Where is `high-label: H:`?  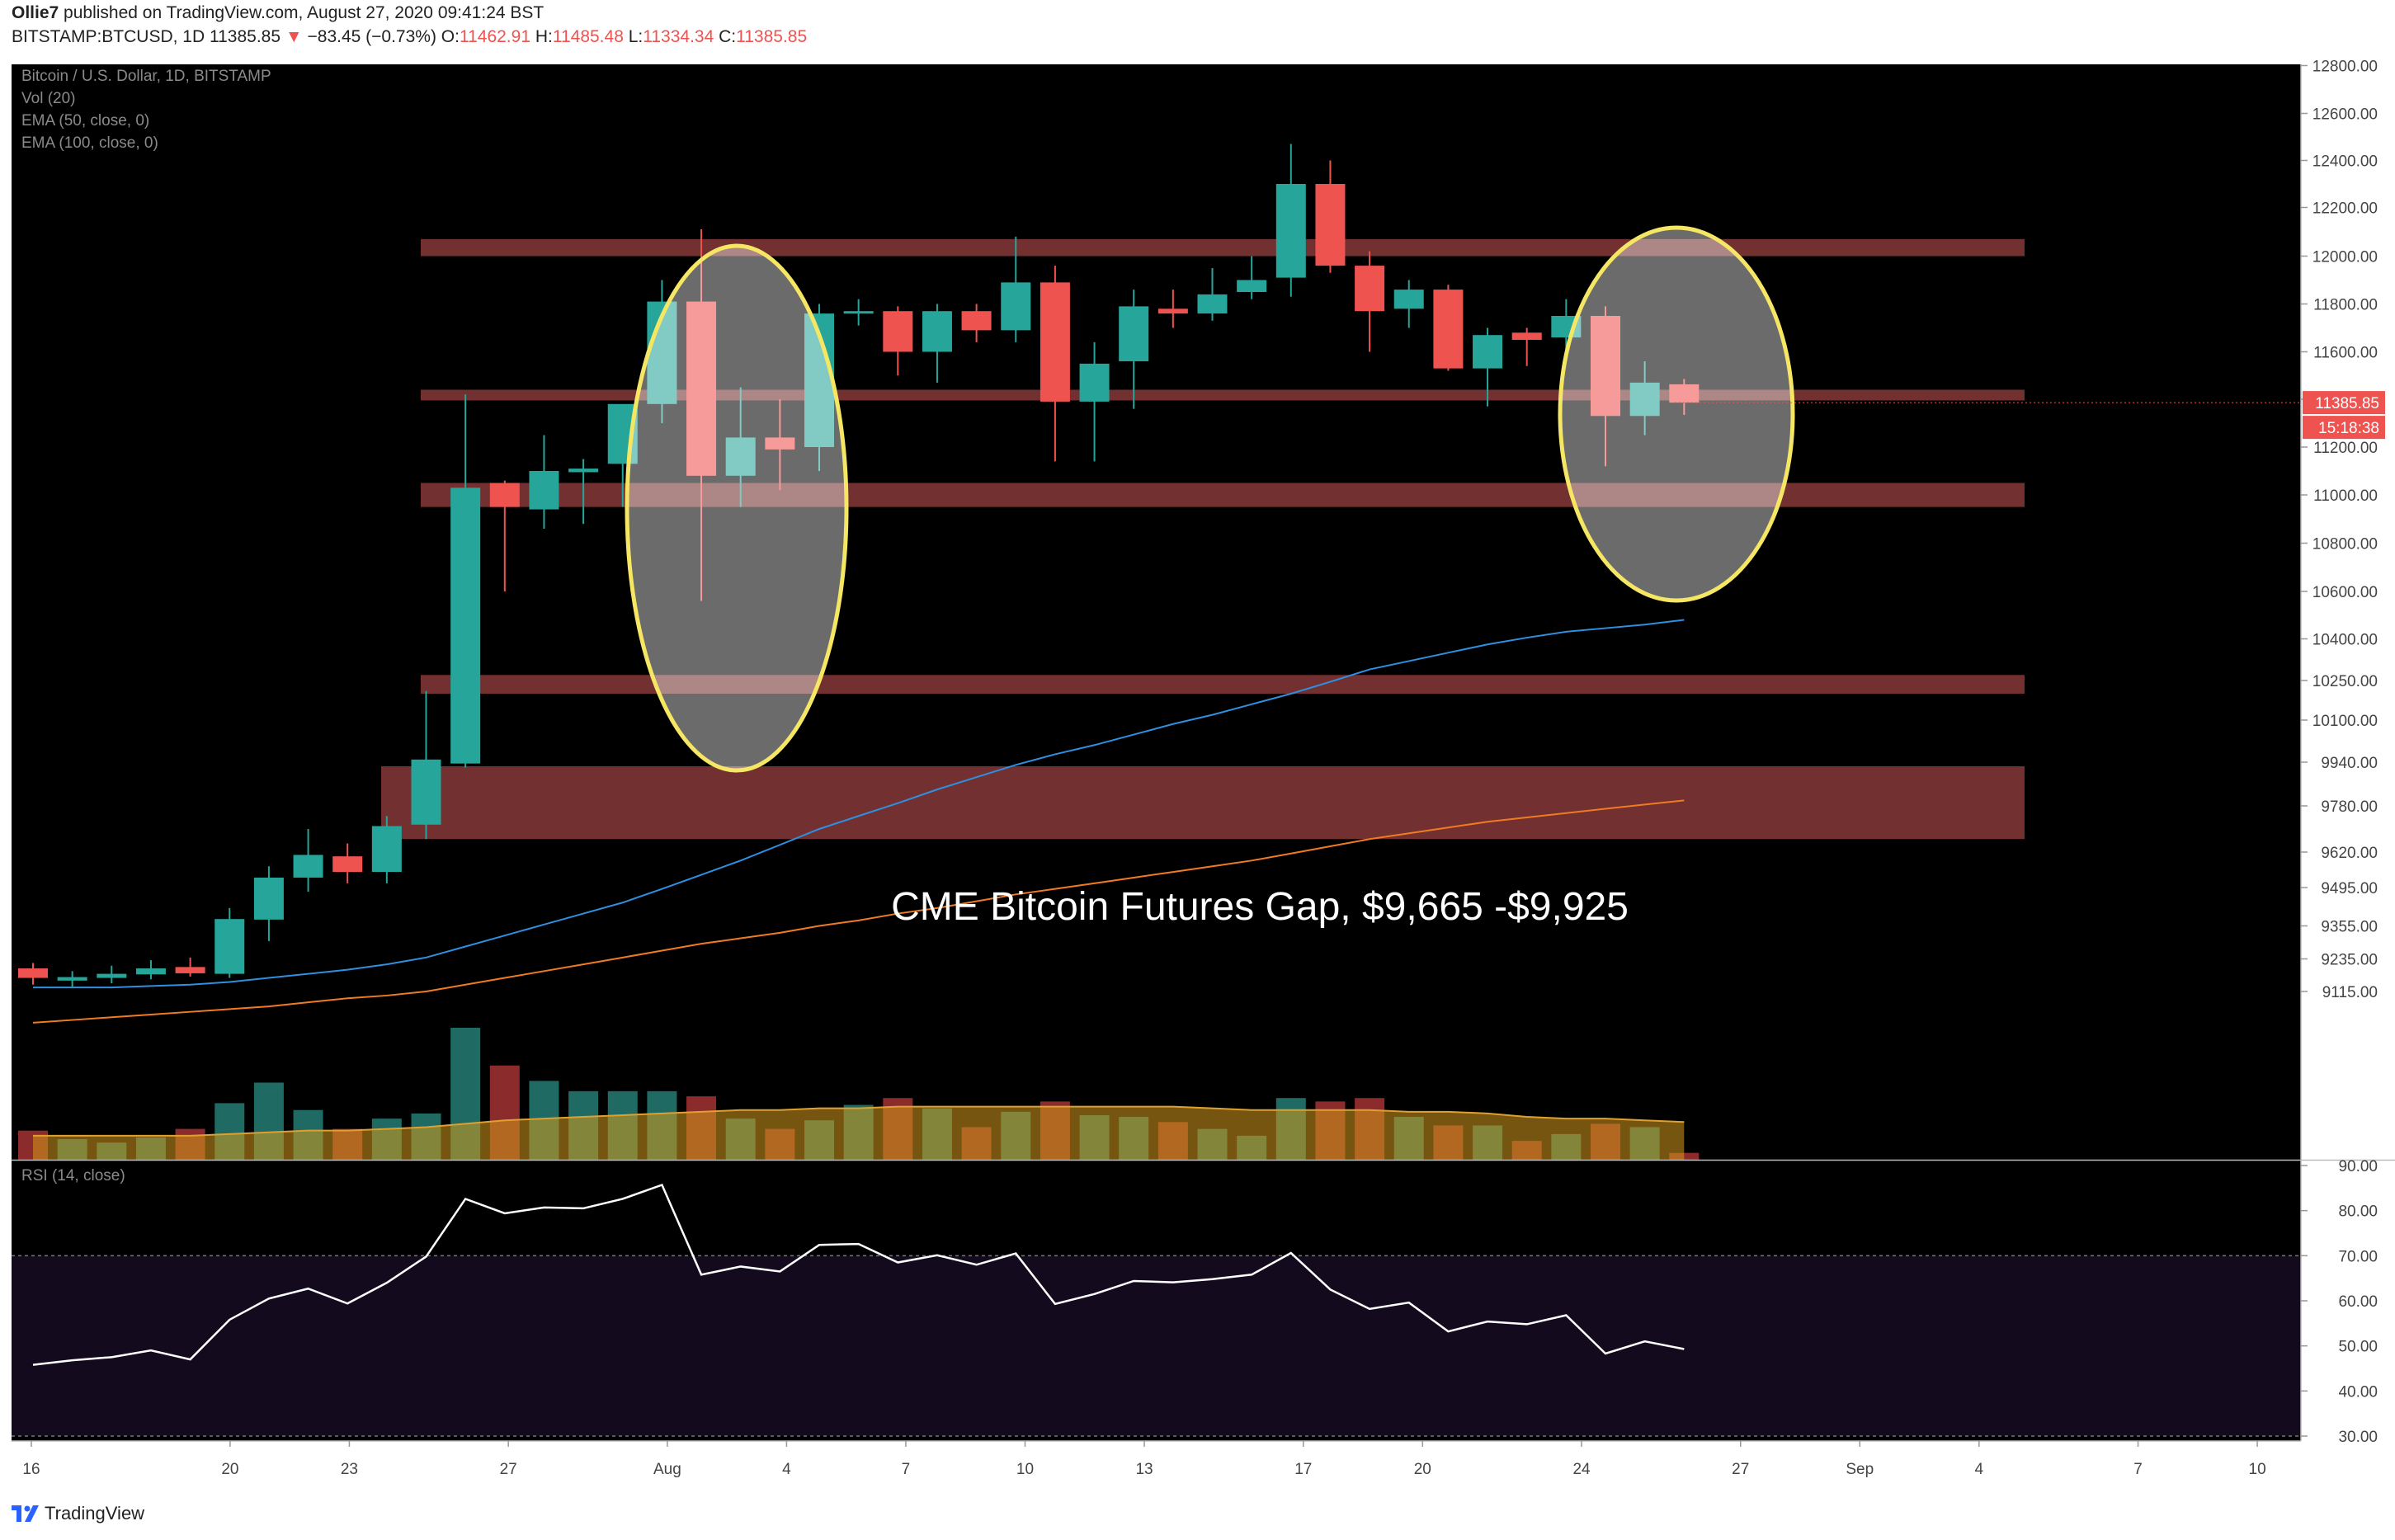
high-label: H: is located at coordinates (544, 36).